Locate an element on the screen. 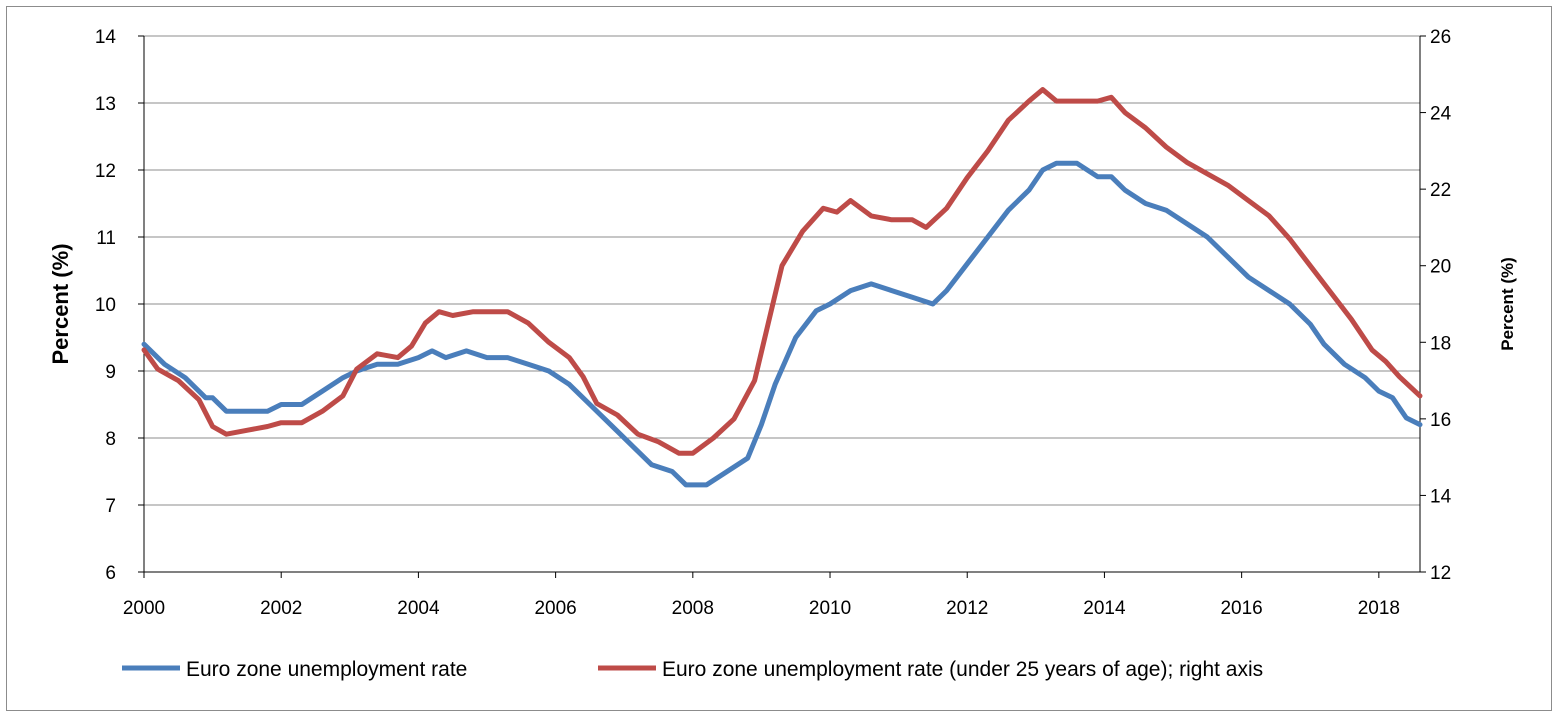  left-axis-title: Percent (%) is located at coordinates (60, 303).